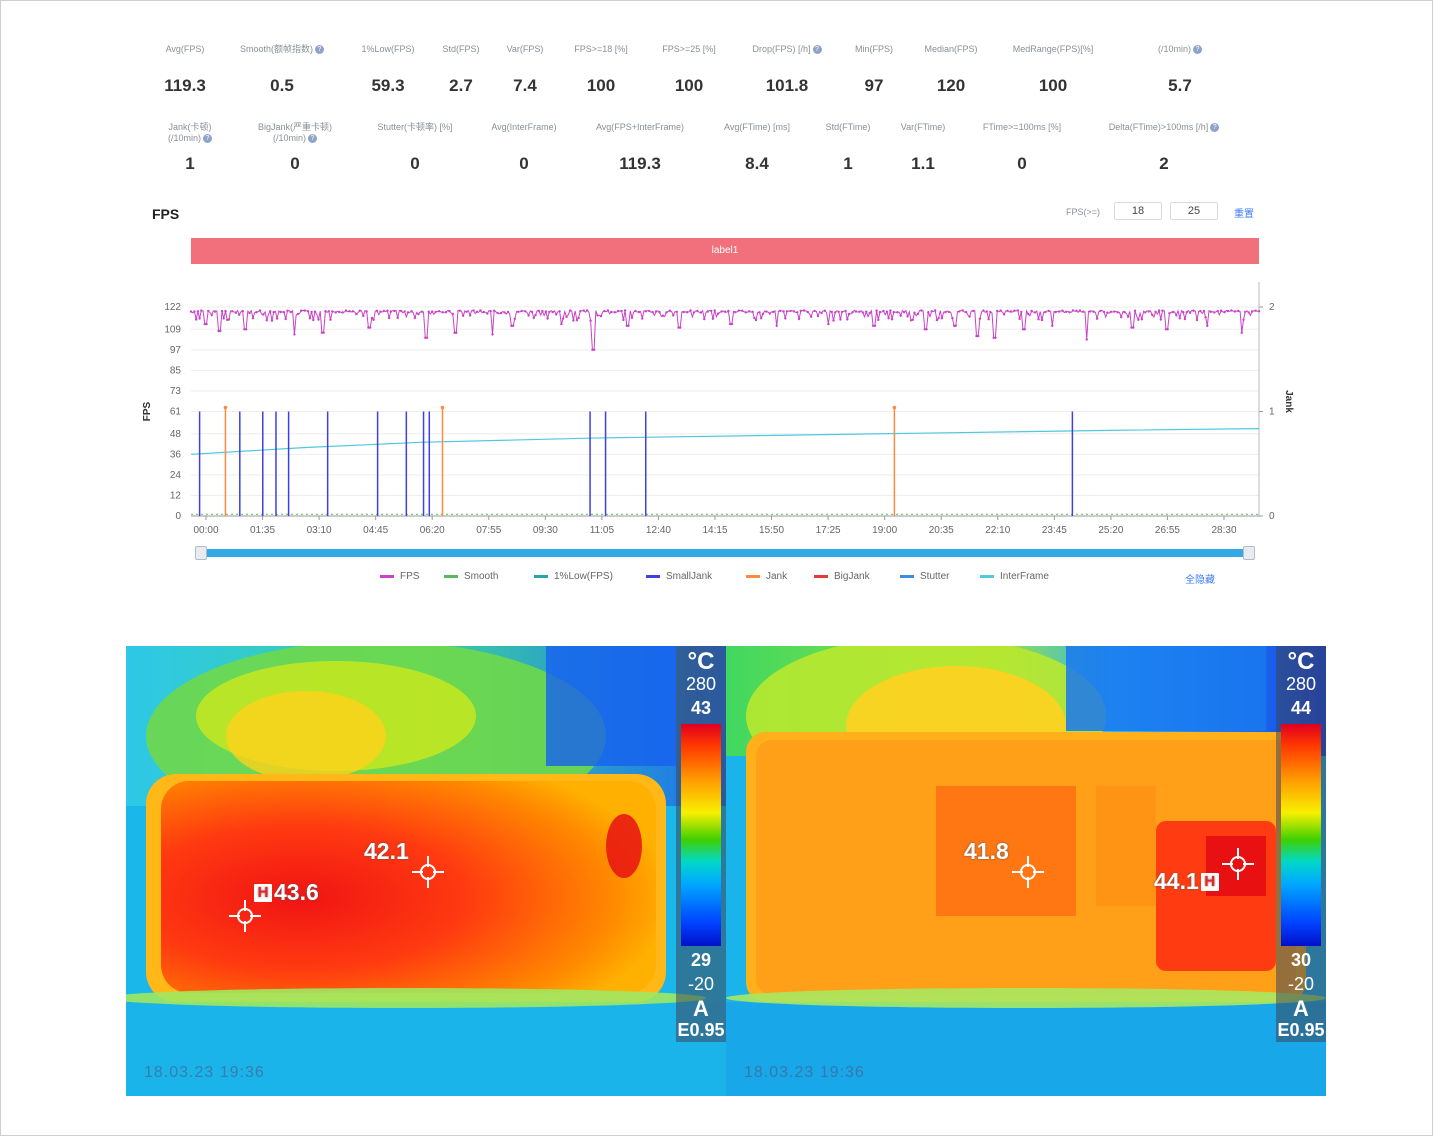  I want to click on slider-handle-left, so click(201, 553).